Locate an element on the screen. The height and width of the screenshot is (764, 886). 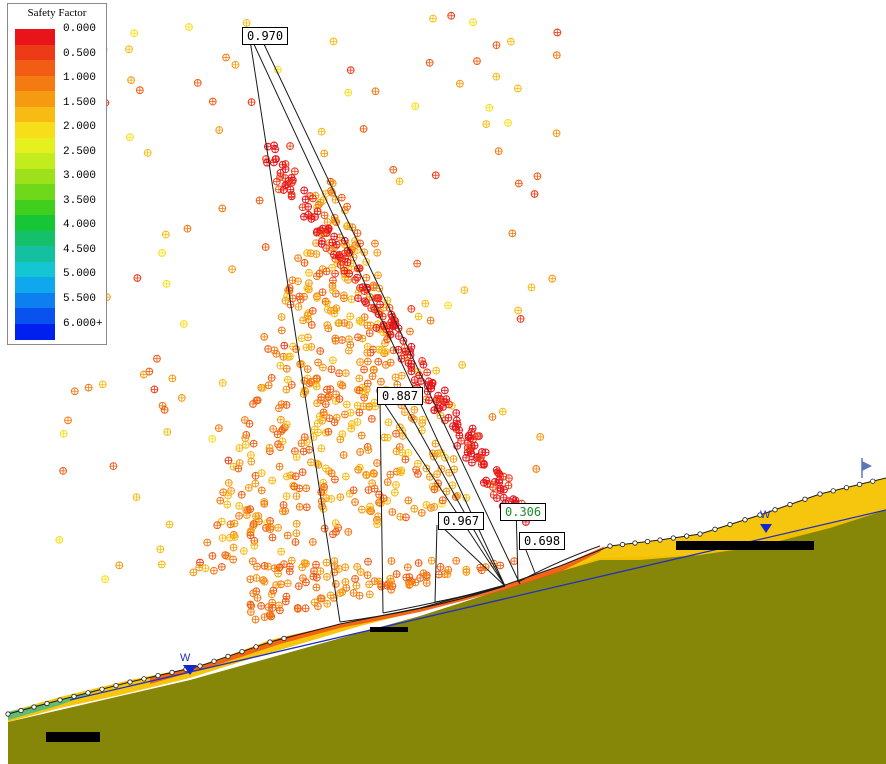
boundary-bar-right is located at coordinates (745, 545).